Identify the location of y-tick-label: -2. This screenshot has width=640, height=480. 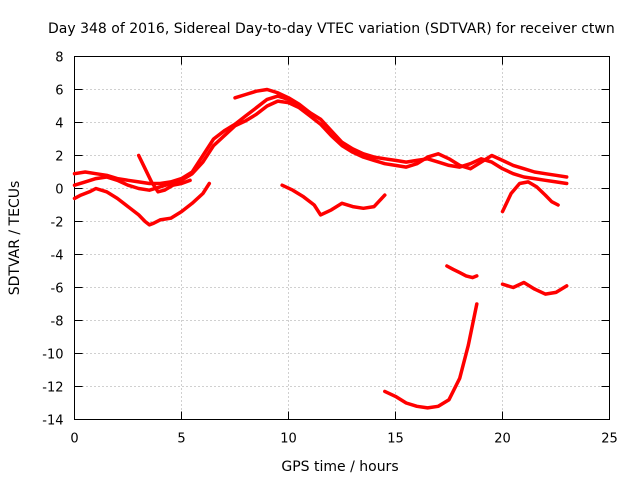
(57, 223).